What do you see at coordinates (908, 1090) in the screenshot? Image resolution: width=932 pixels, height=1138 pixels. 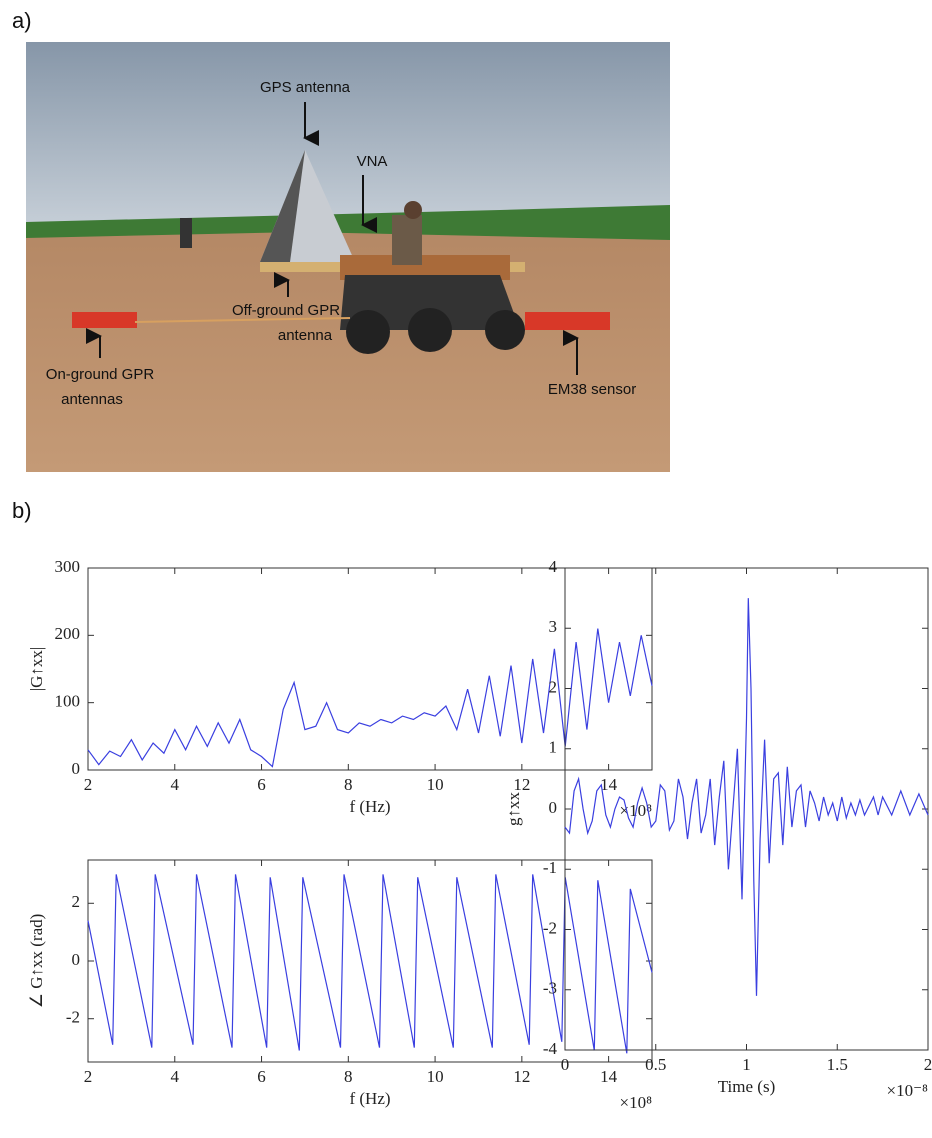 I see `x-multiplier: ×10⁻⁸` at bounding box center [908, 1090].